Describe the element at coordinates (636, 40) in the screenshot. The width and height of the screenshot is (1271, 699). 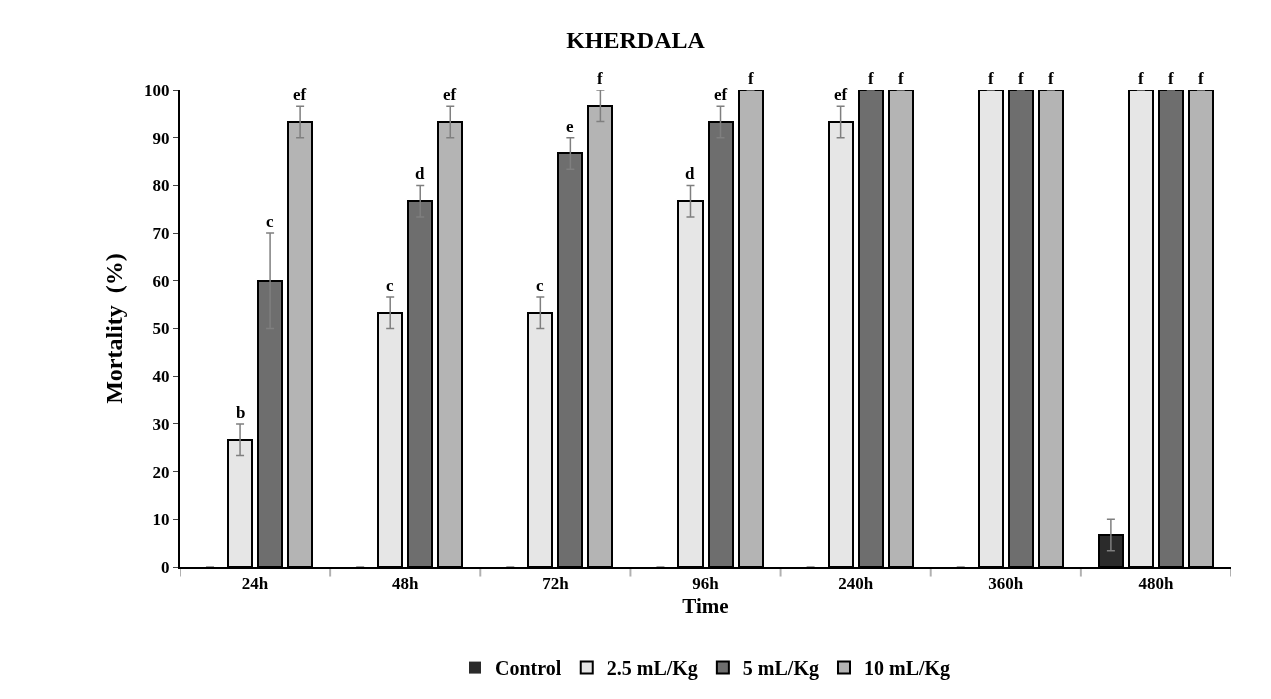
I see `chart-title: KHERDALA` at that location.